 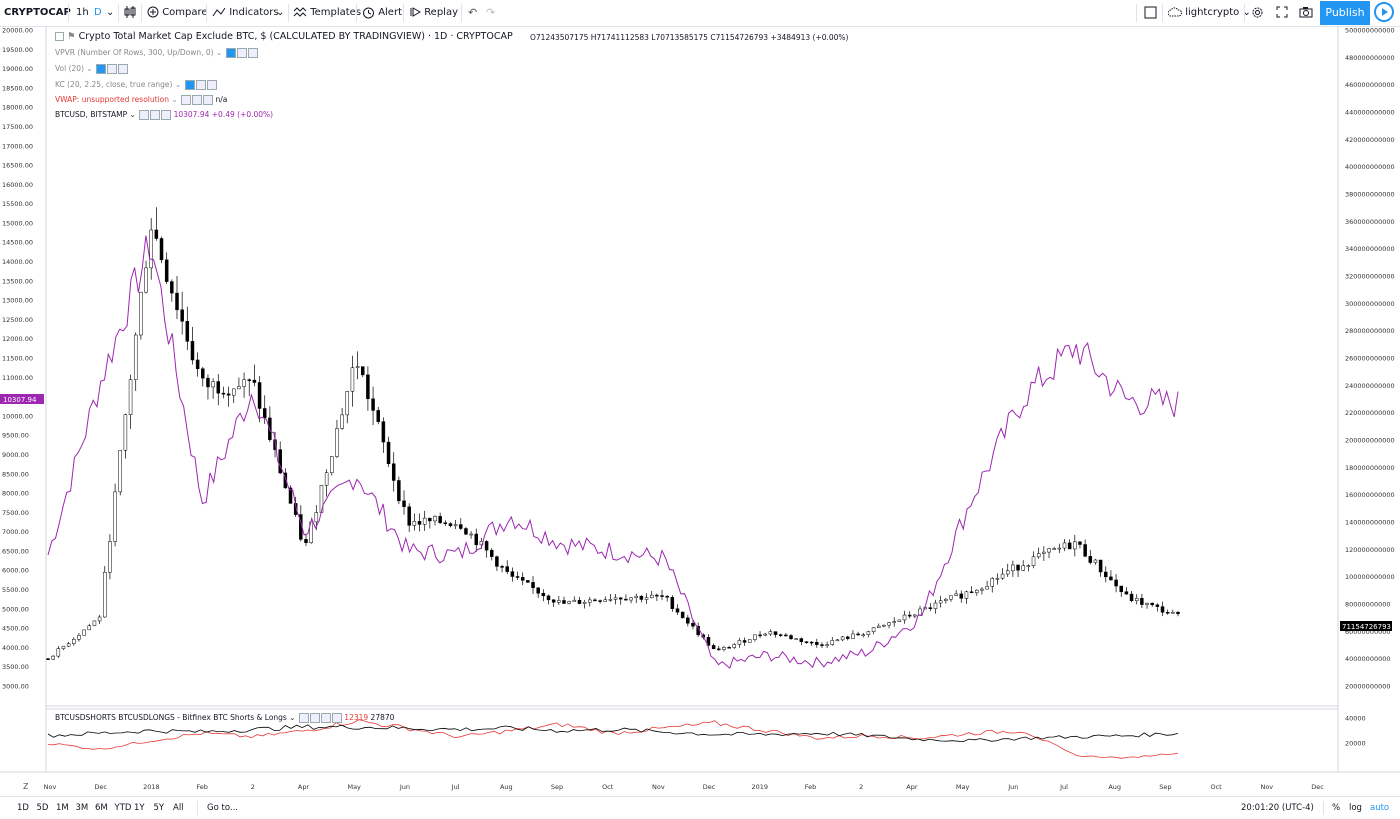 What do you see at coordinates (473, 12) in the screenshot?
I see `undo-icon: ↶` at bounding box center [473, 12].